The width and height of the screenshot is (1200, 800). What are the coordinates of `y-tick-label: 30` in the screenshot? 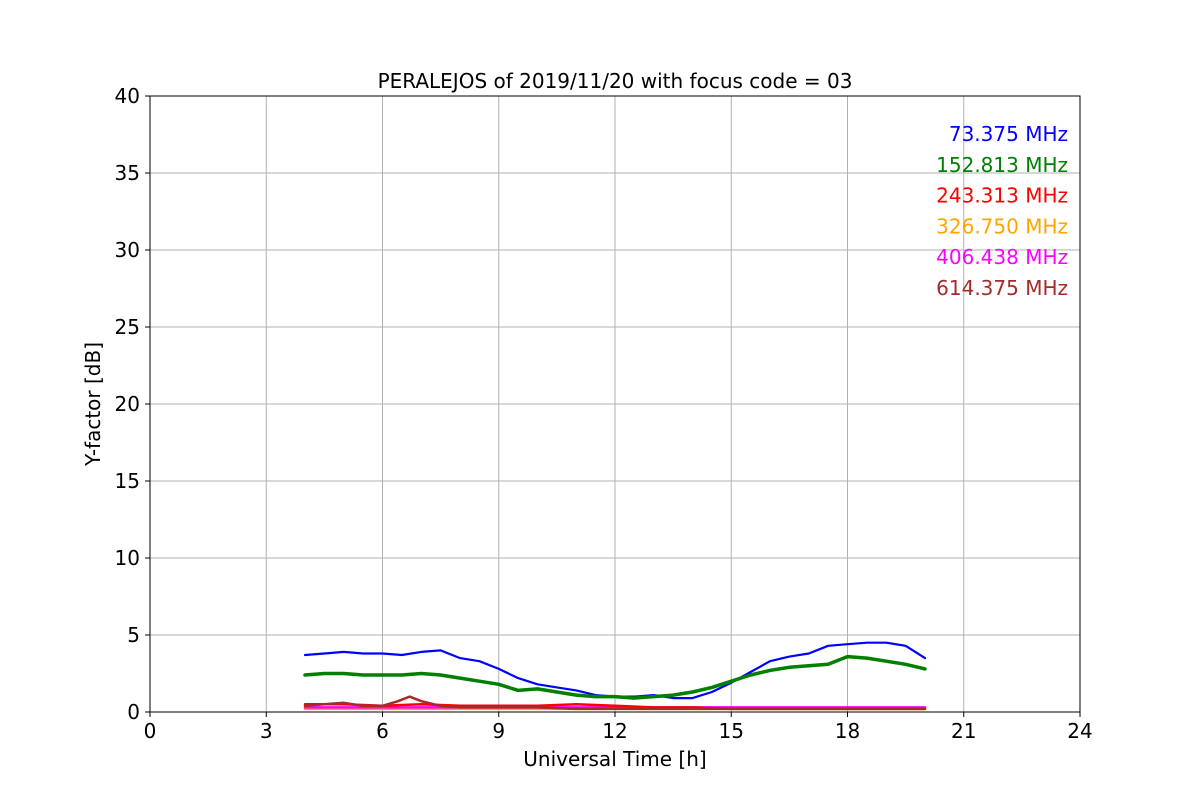 It's located at (127, 250).